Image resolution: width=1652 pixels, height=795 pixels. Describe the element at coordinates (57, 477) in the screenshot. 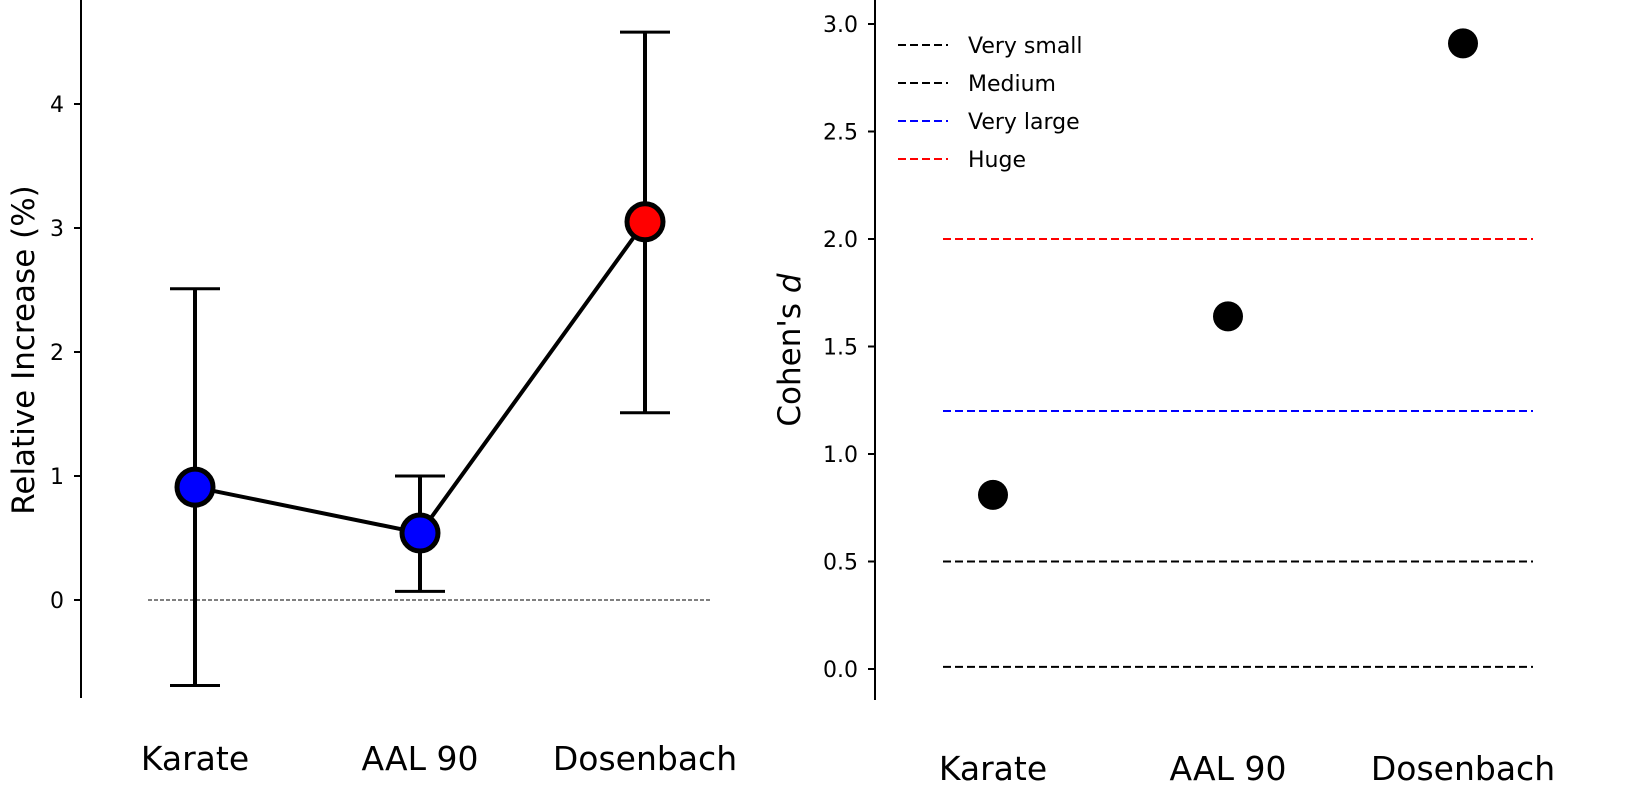

I see `left-y-tick-label: 1` at that location.